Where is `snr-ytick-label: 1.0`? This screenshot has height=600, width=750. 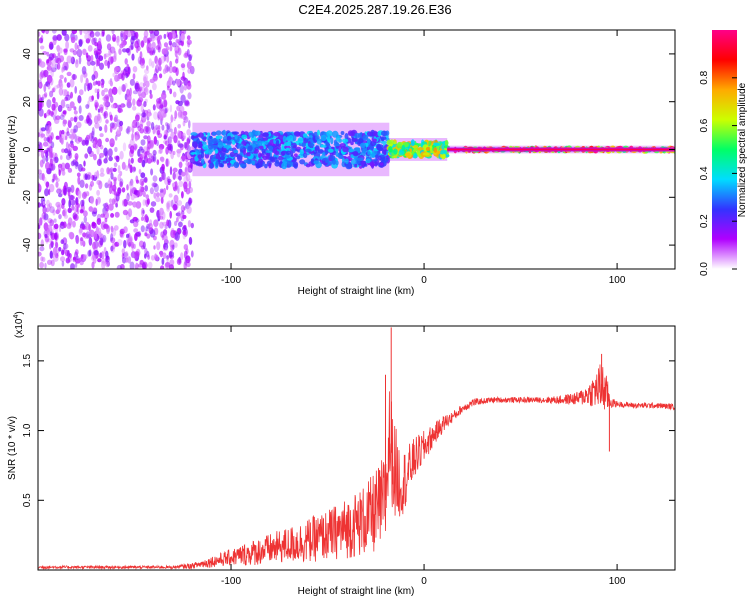
snr-ytick-label: 1.0 is located at coordinates (27, 430).